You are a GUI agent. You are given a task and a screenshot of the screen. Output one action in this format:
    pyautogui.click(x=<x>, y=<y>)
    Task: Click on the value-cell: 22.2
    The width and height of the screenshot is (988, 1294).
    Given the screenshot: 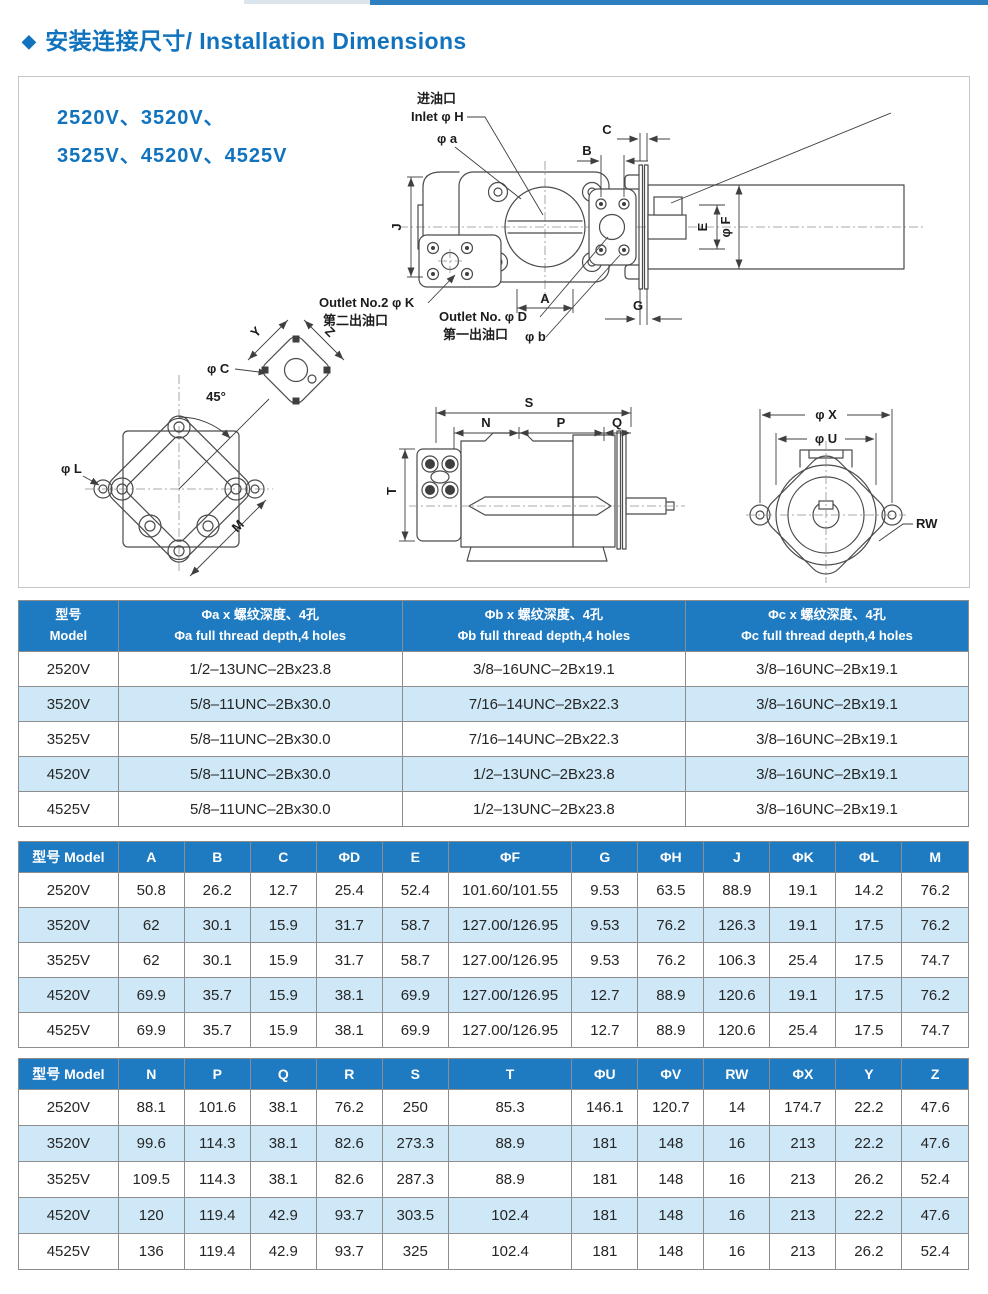 What is the action you would take?
    pyautogui.click(x=869, y=1143)
    